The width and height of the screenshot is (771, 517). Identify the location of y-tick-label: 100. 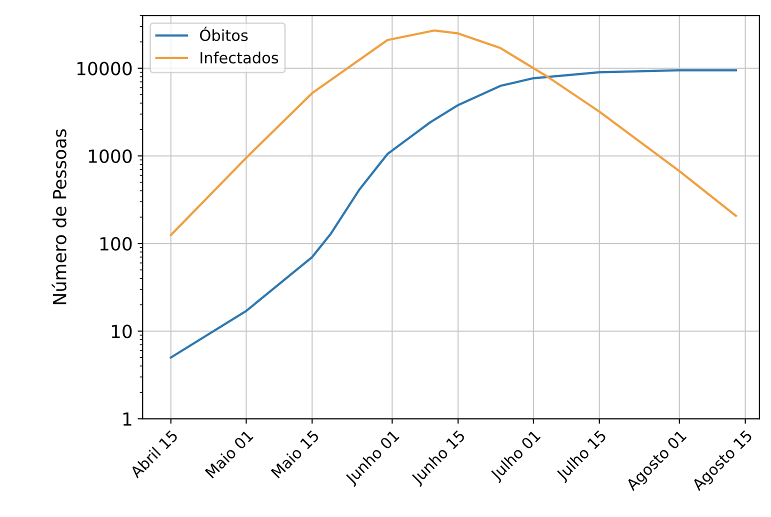
(116, 243).